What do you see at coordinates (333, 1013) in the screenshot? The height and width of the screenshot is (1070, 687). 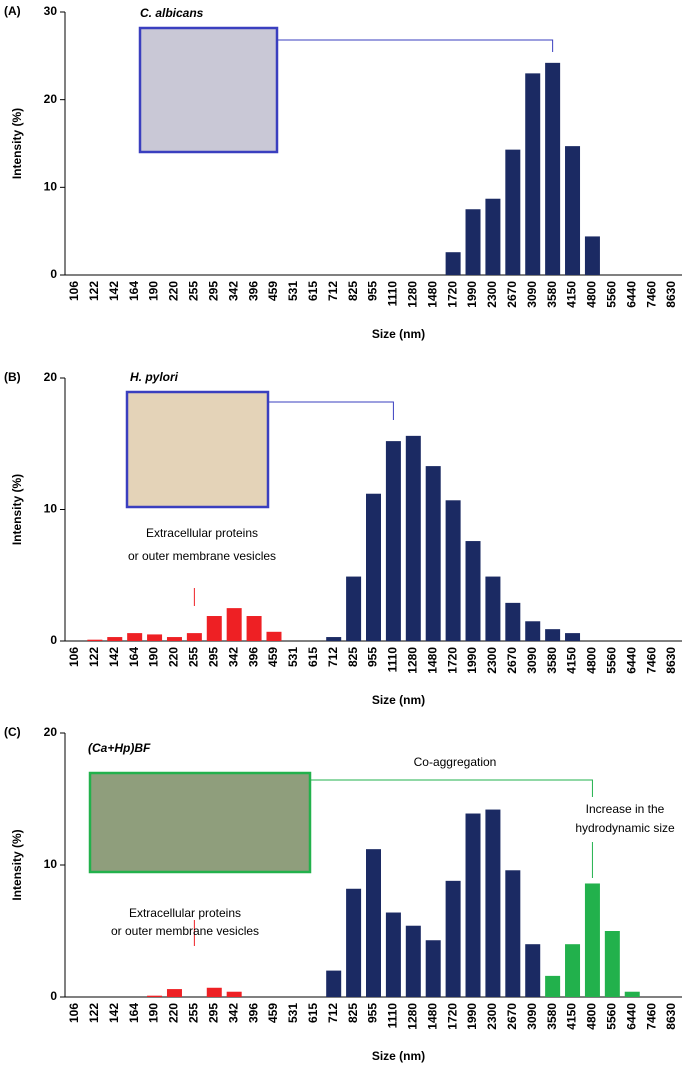 I see `x-tick-label: 712` at bounding box center [333, 1013].